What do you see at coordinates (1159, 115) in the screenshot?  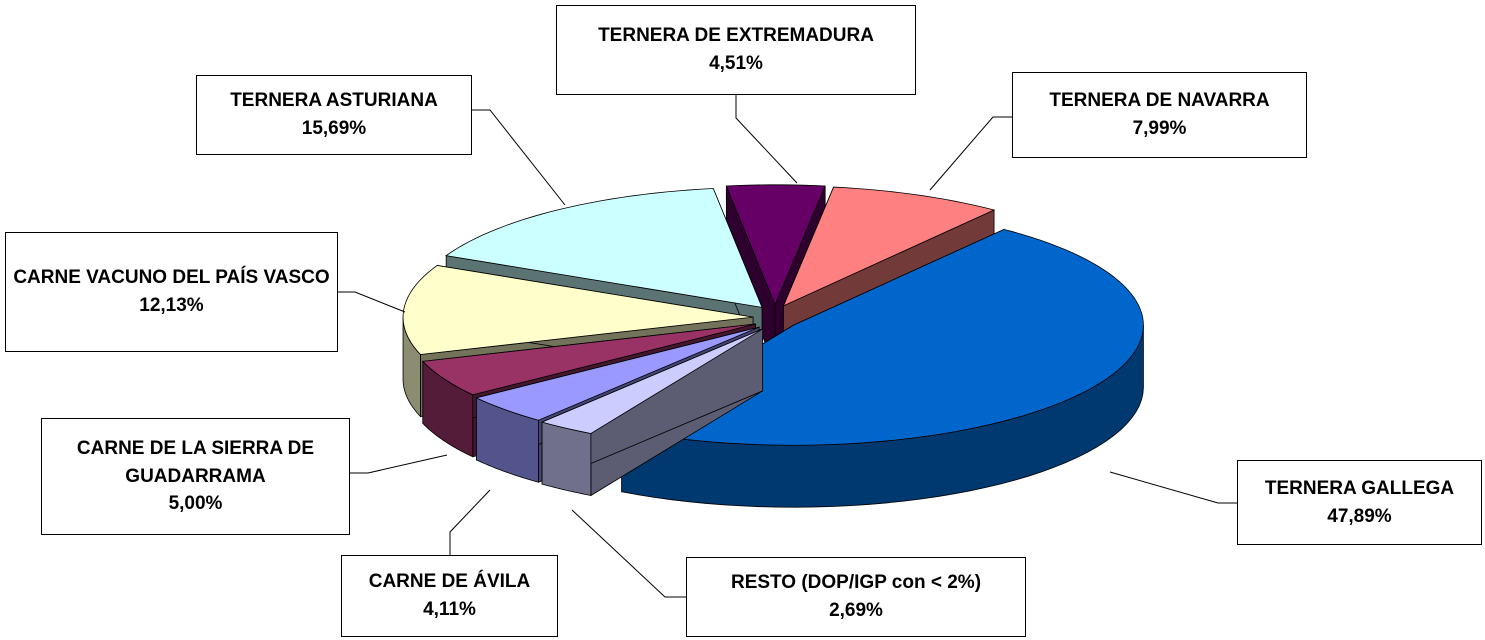 I see `data-label-box: TERNERA DE NAVARRA 7,99%` at bounding box center [1159, 115].